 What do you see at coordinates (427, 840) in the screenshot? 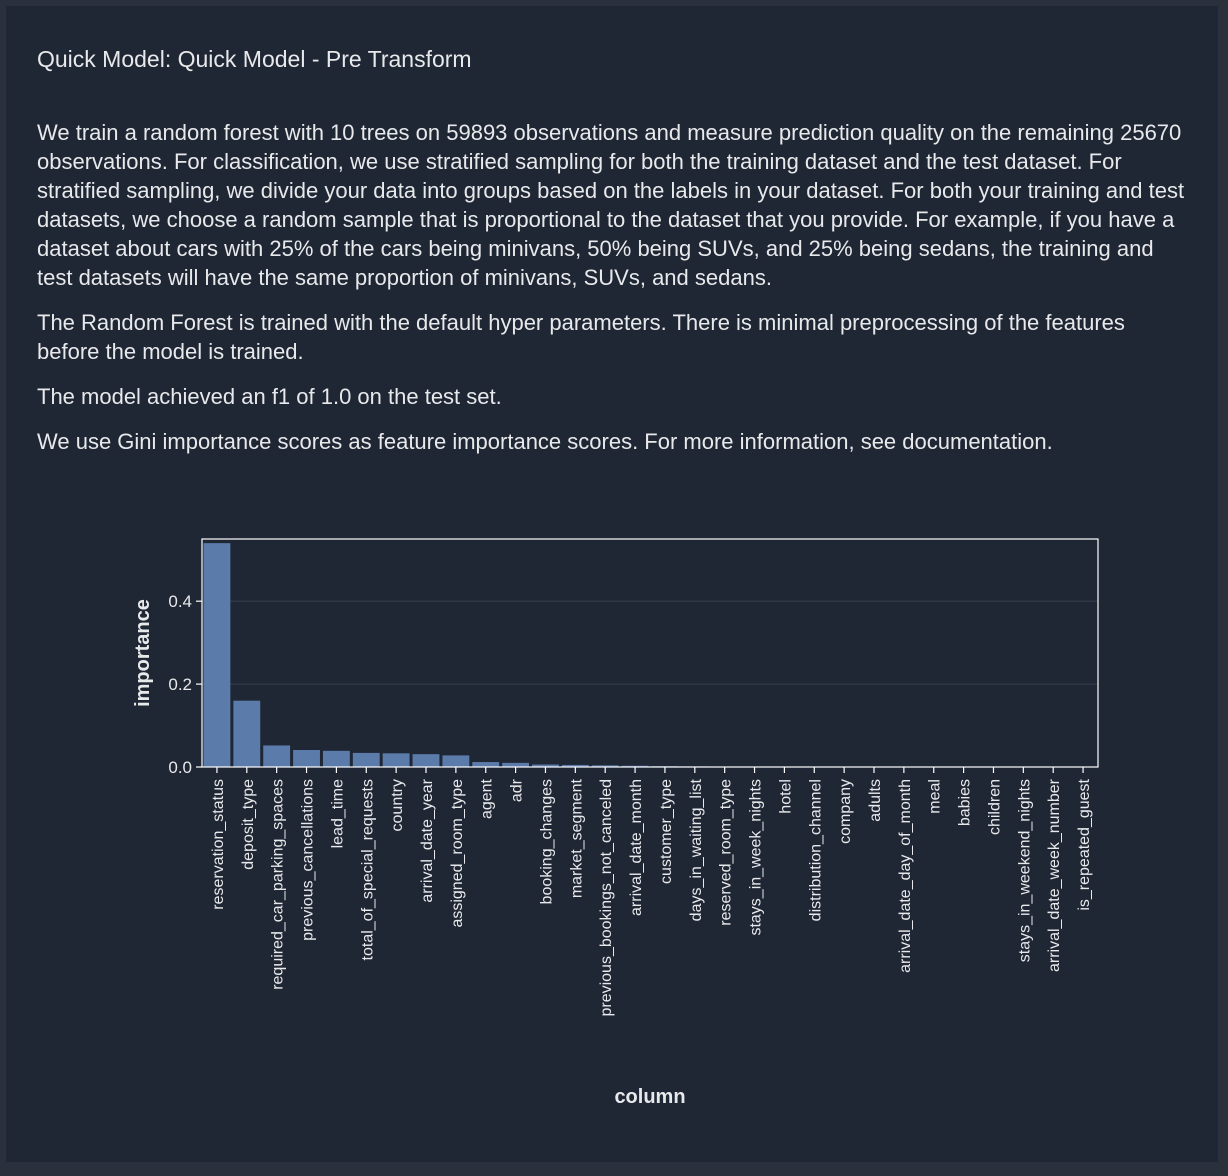
I see `x-tick-label: arrival_date_year` at bounding box center [427, 840].